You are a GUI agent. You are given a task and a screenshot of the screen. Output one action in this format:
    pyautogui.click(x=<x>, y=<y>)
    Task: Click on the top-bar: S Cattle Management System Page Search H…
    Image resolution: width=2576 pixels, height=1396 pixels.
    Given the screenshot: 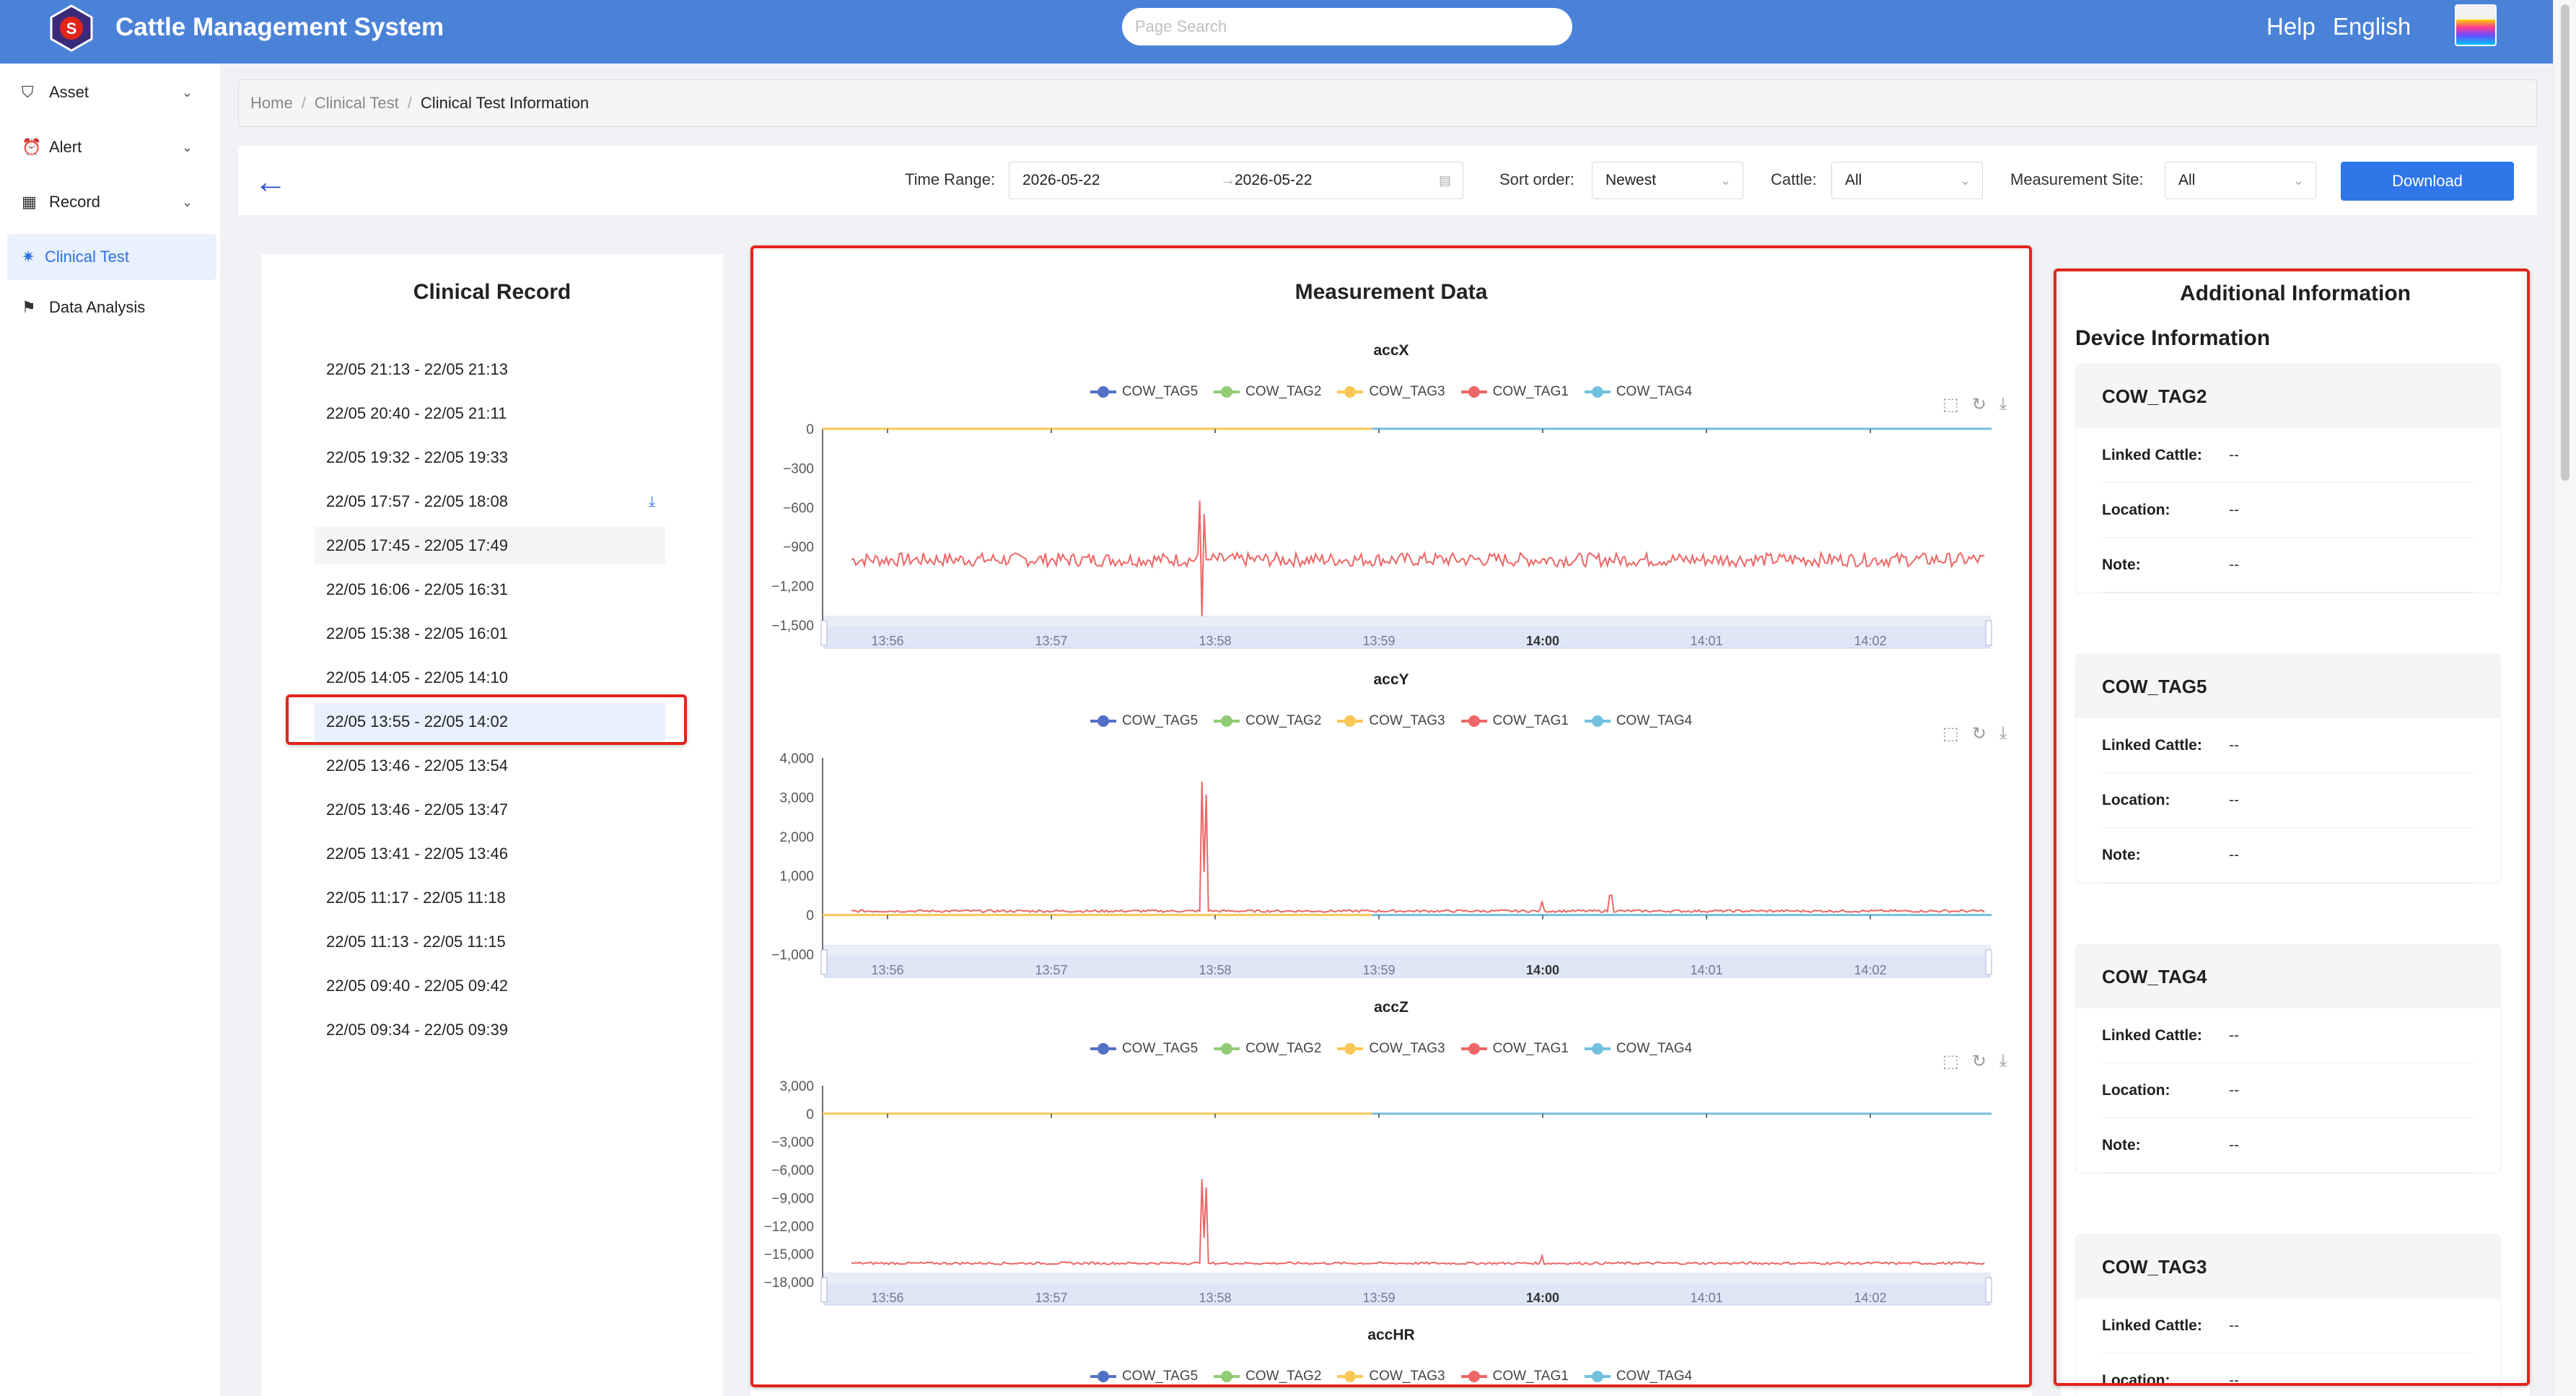 What is the action you would take?
    pyautogui.click(x=1276, y=32)
    